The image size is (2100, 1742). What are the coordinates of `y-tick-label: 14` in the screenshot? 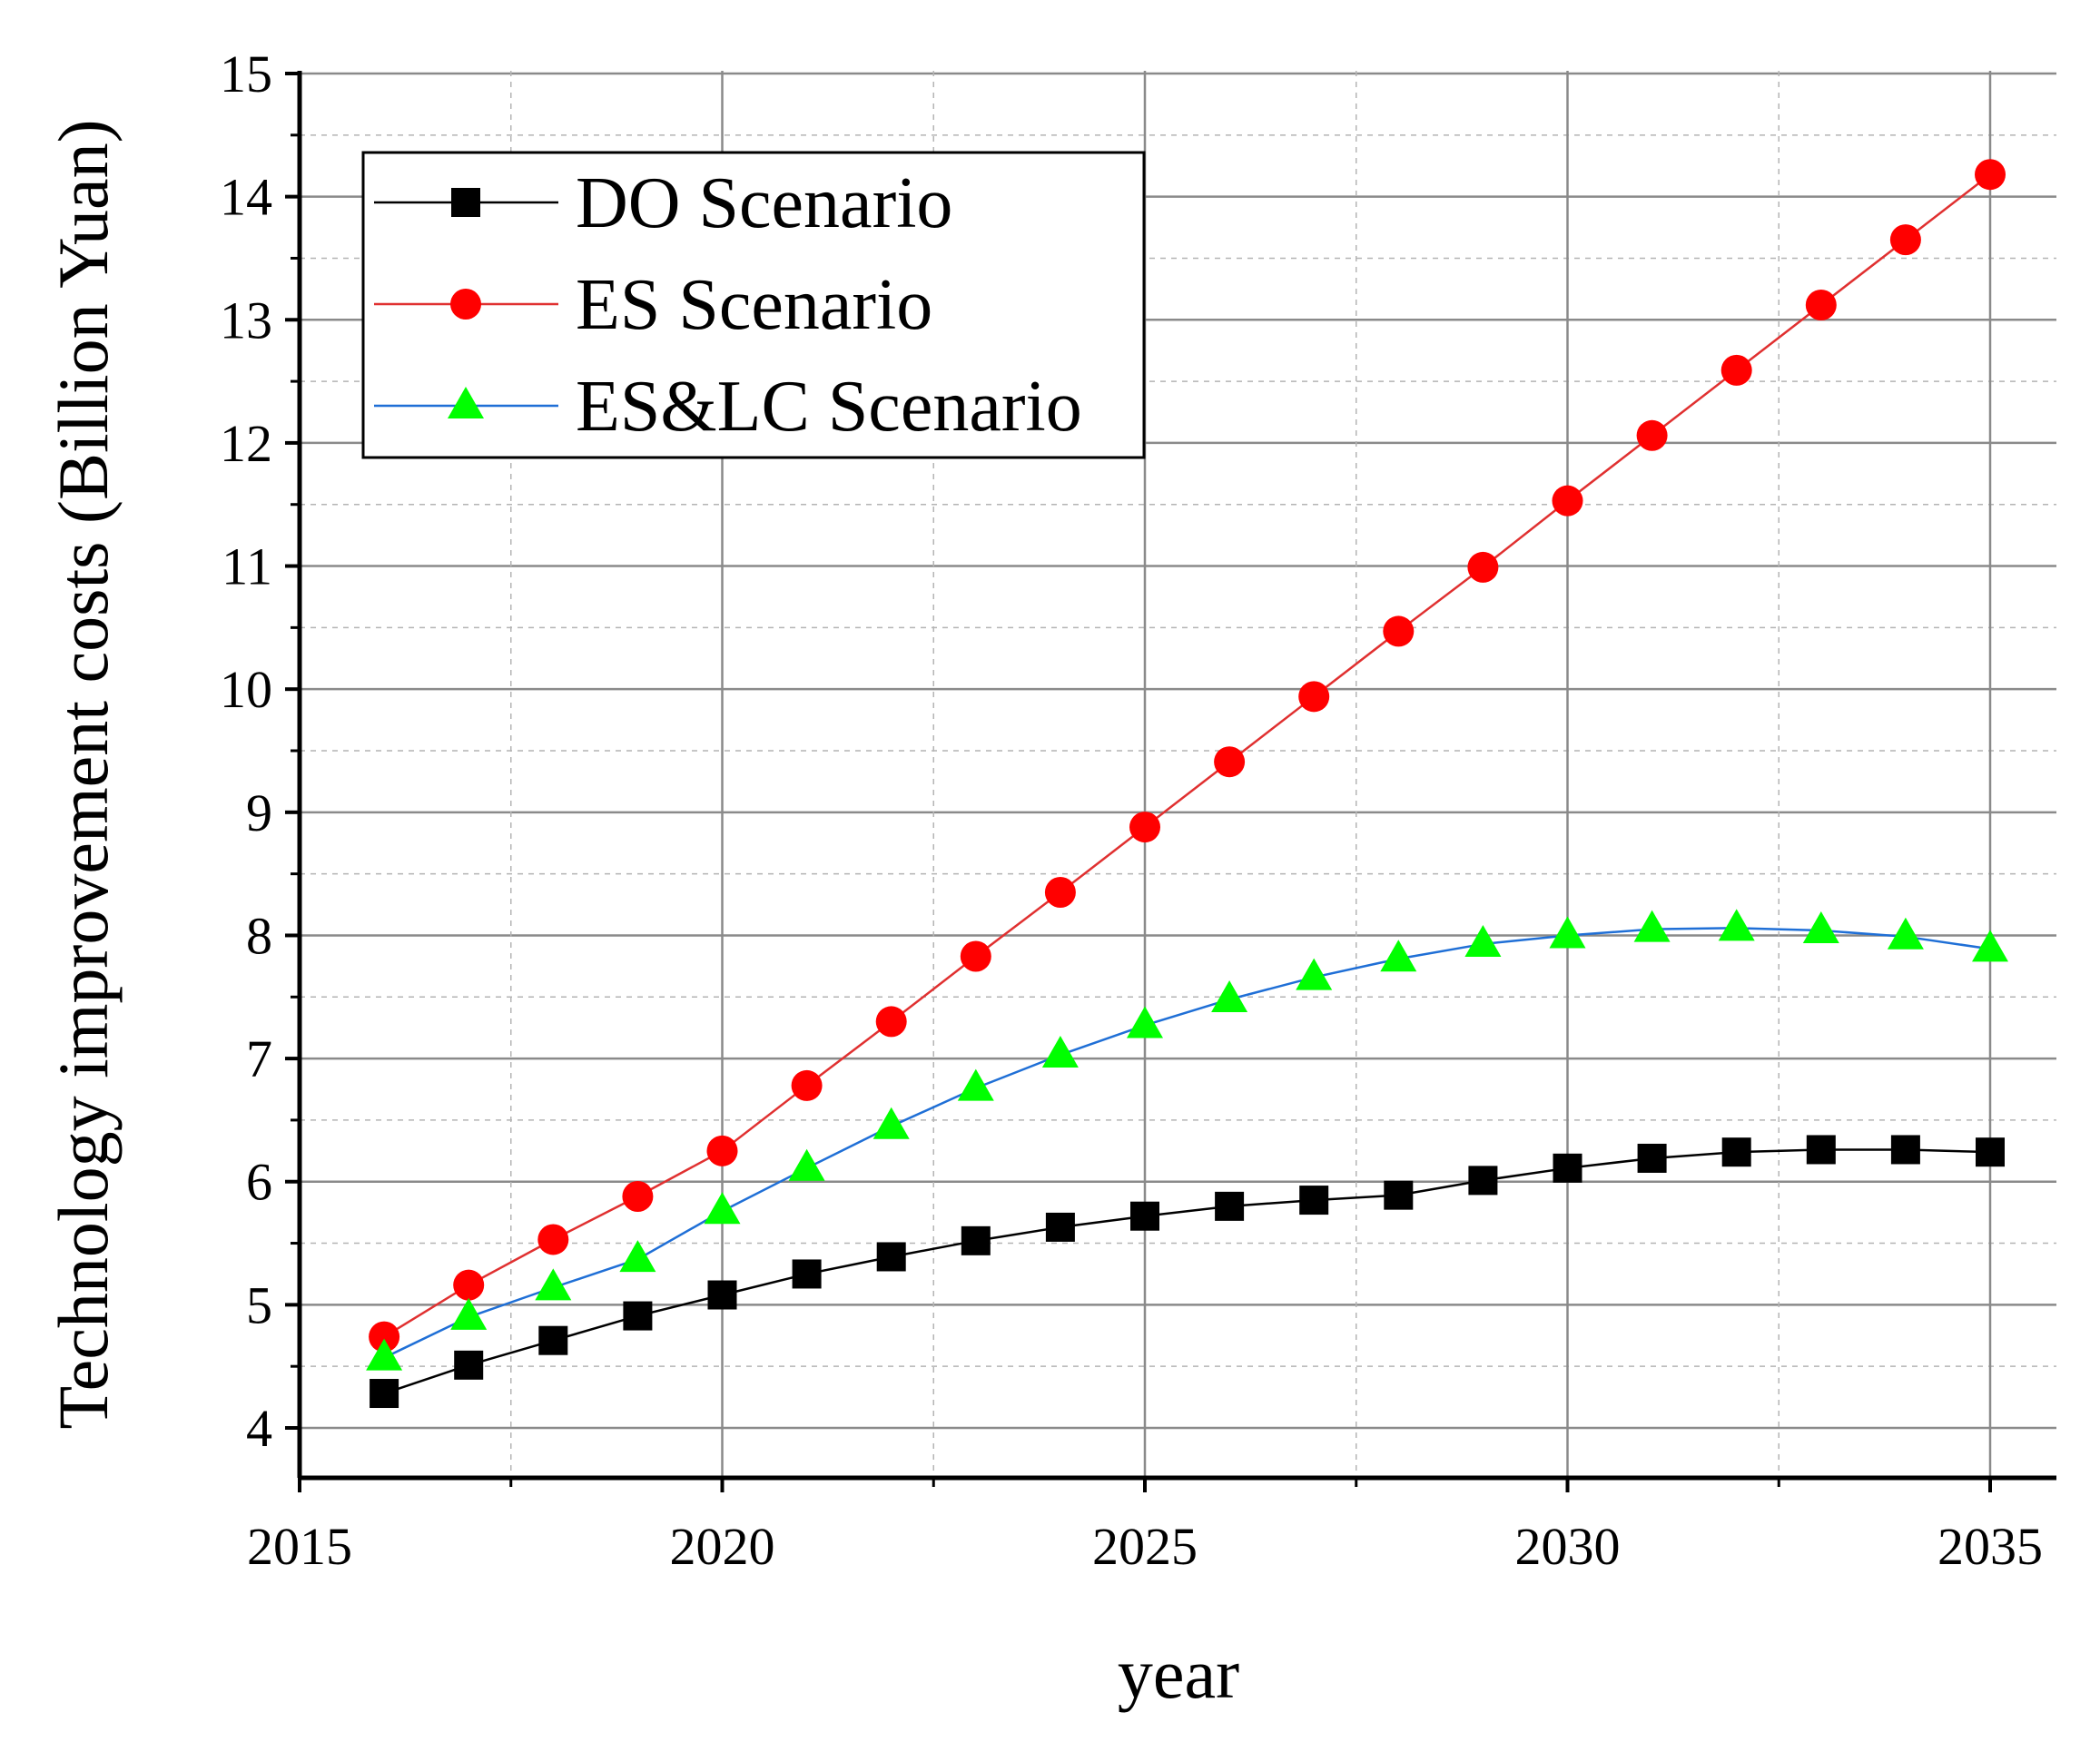 It's located at (246, 198).